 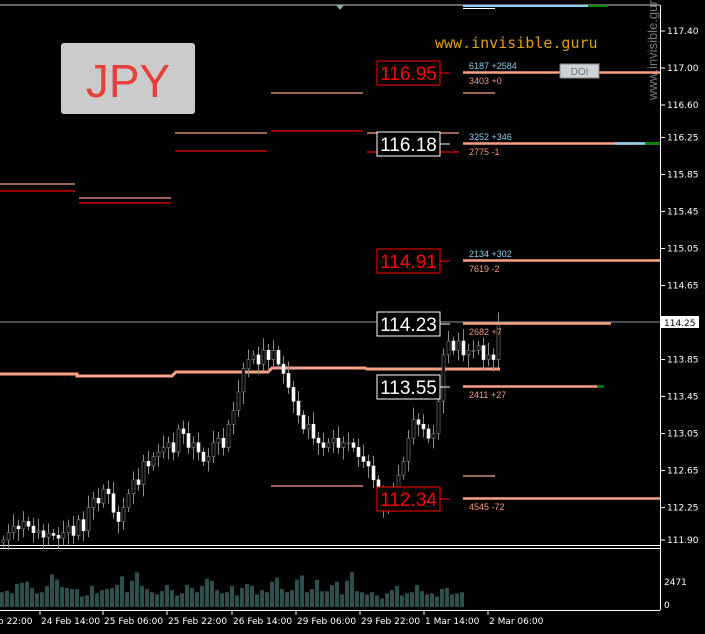 What do you see at coordinates (683, 541) in the screenshot?
I see `y-tick-label: 111.90` at bounding box center [683, 541].